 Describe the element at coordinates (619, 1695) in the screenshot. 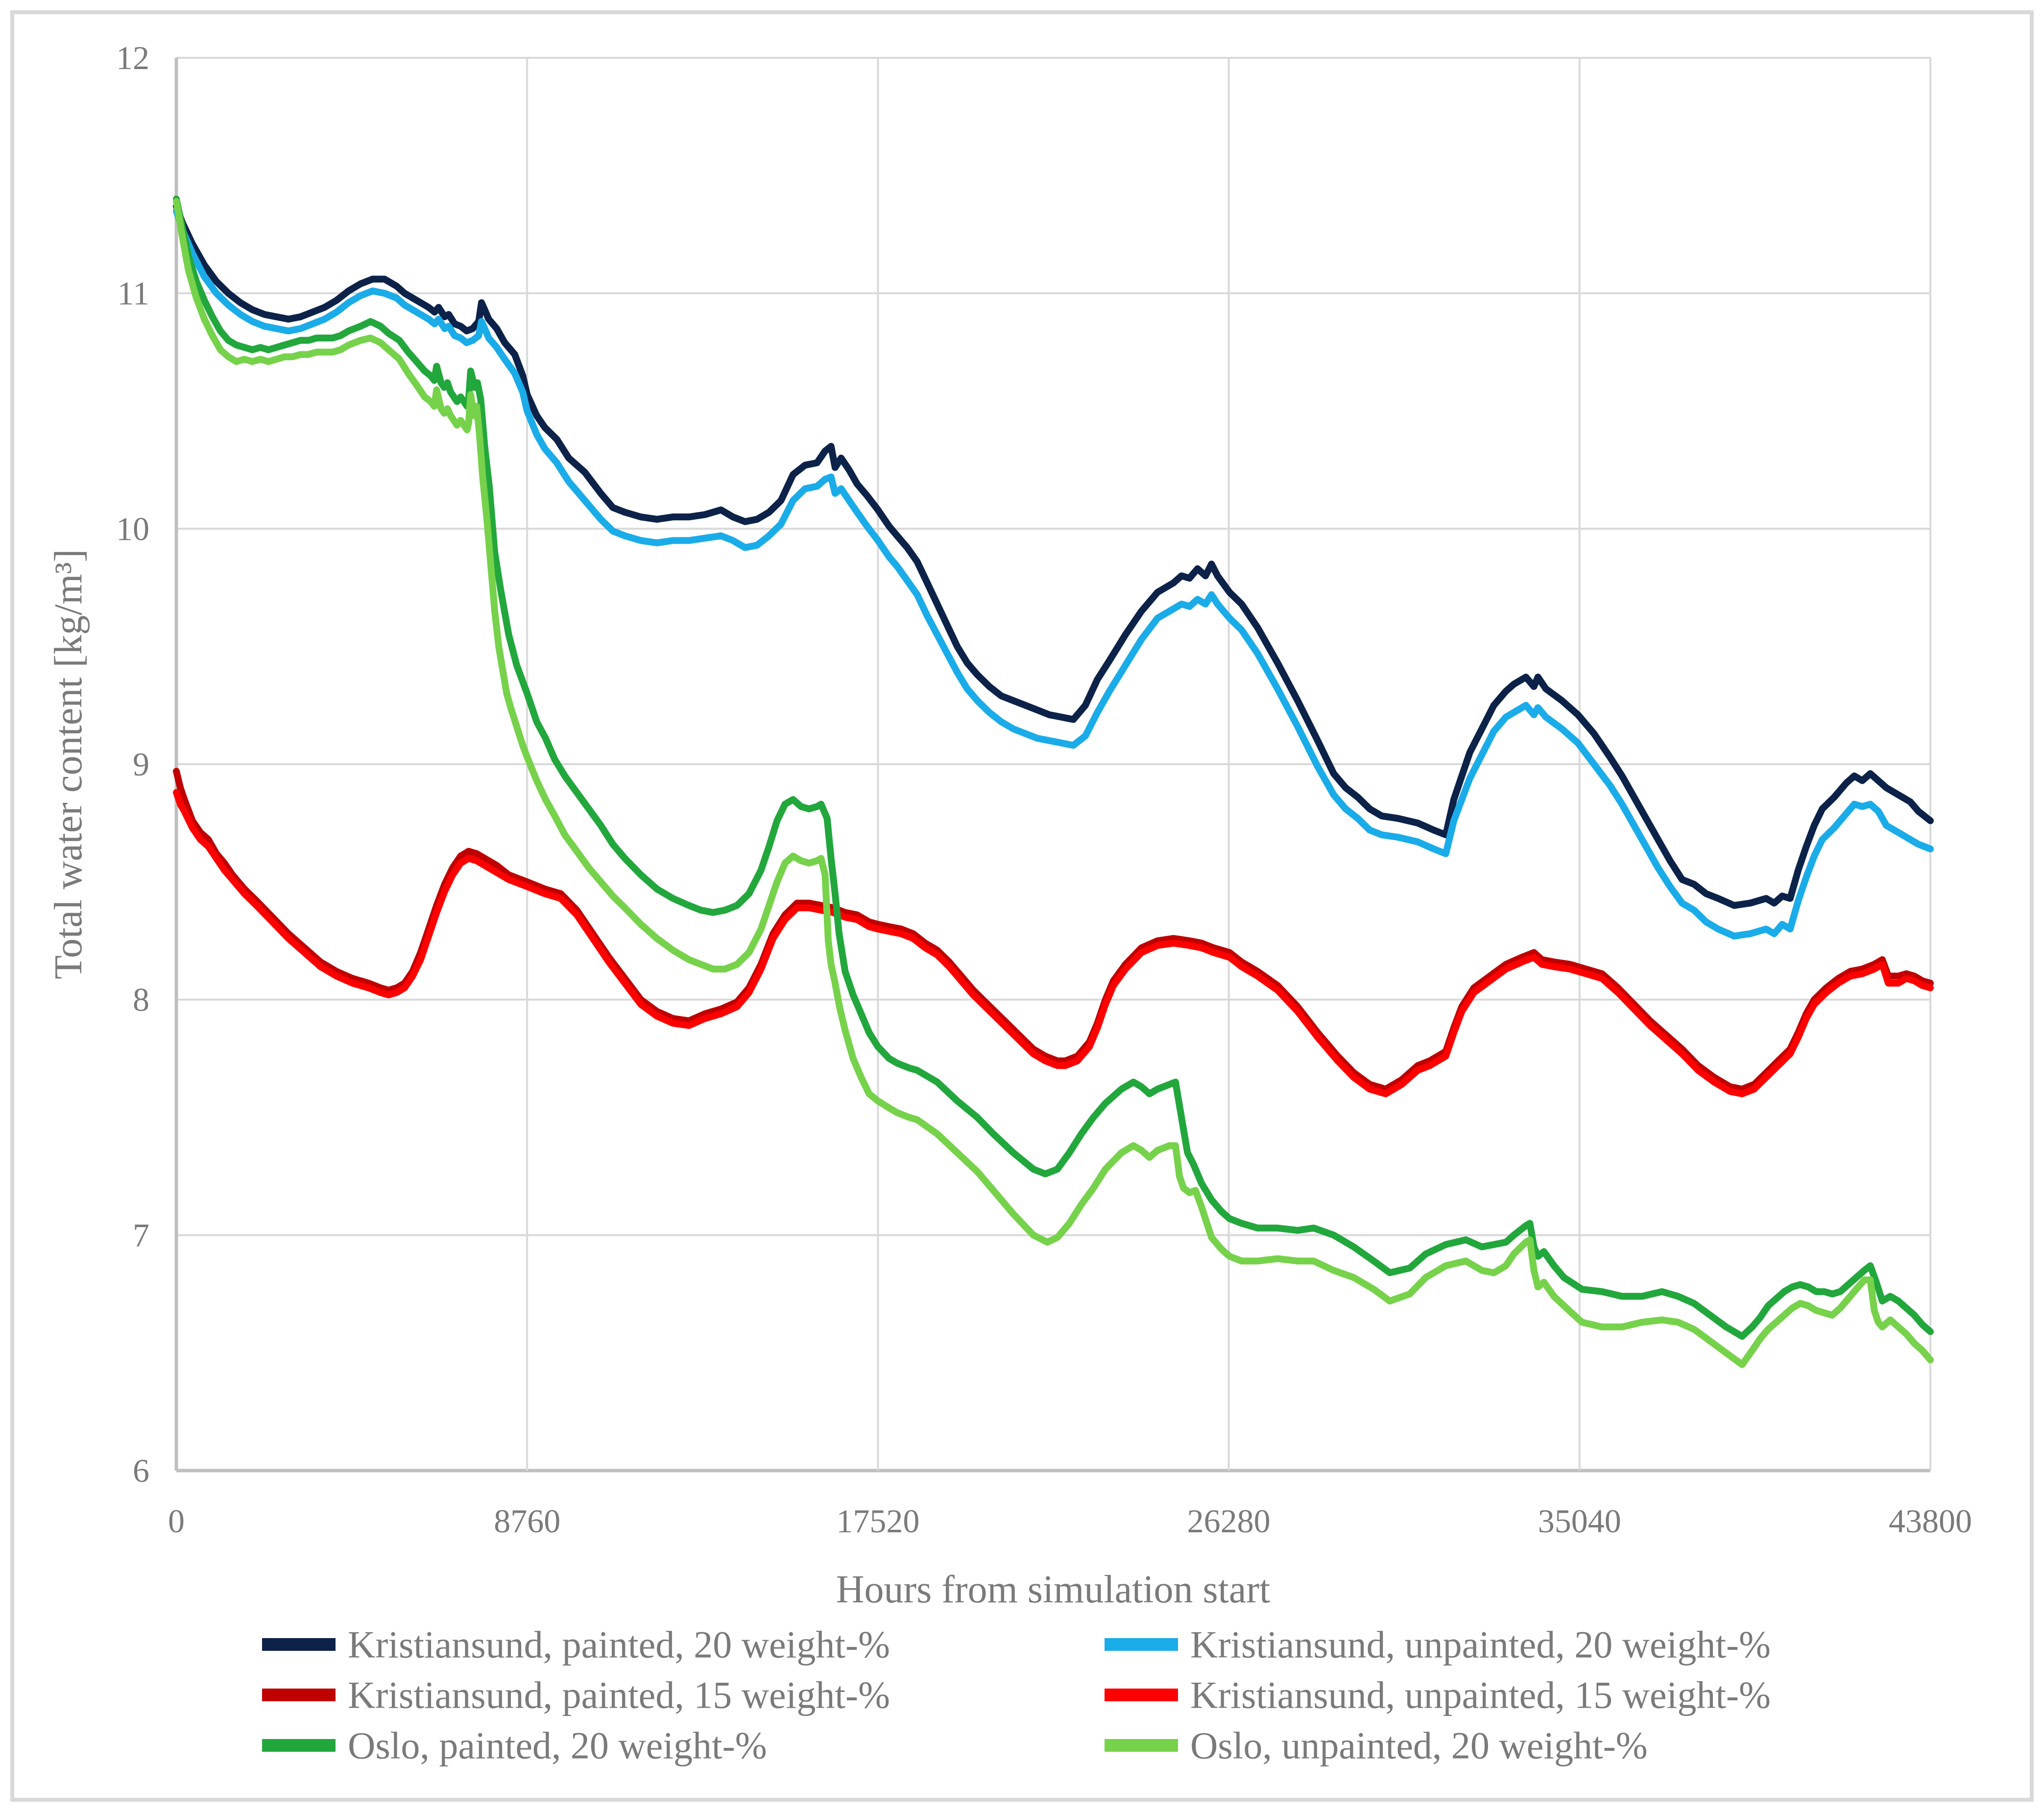

I see `legend-label-kristiansund-painted-15-weight: Kristiansund, painted, 15 weight-%` at that location.